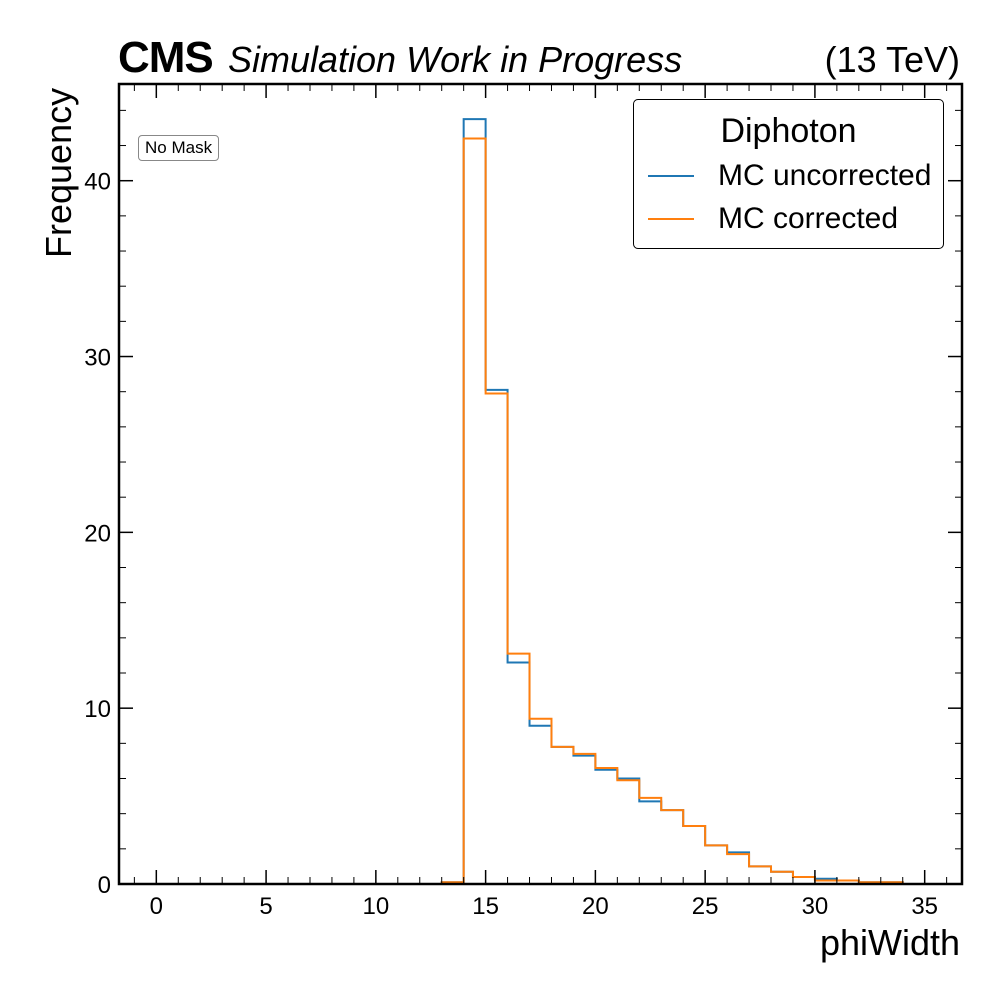  Describe the element at coordinates (97, 358) in the screenshot. I see `y-tick-label: 30` at that location.